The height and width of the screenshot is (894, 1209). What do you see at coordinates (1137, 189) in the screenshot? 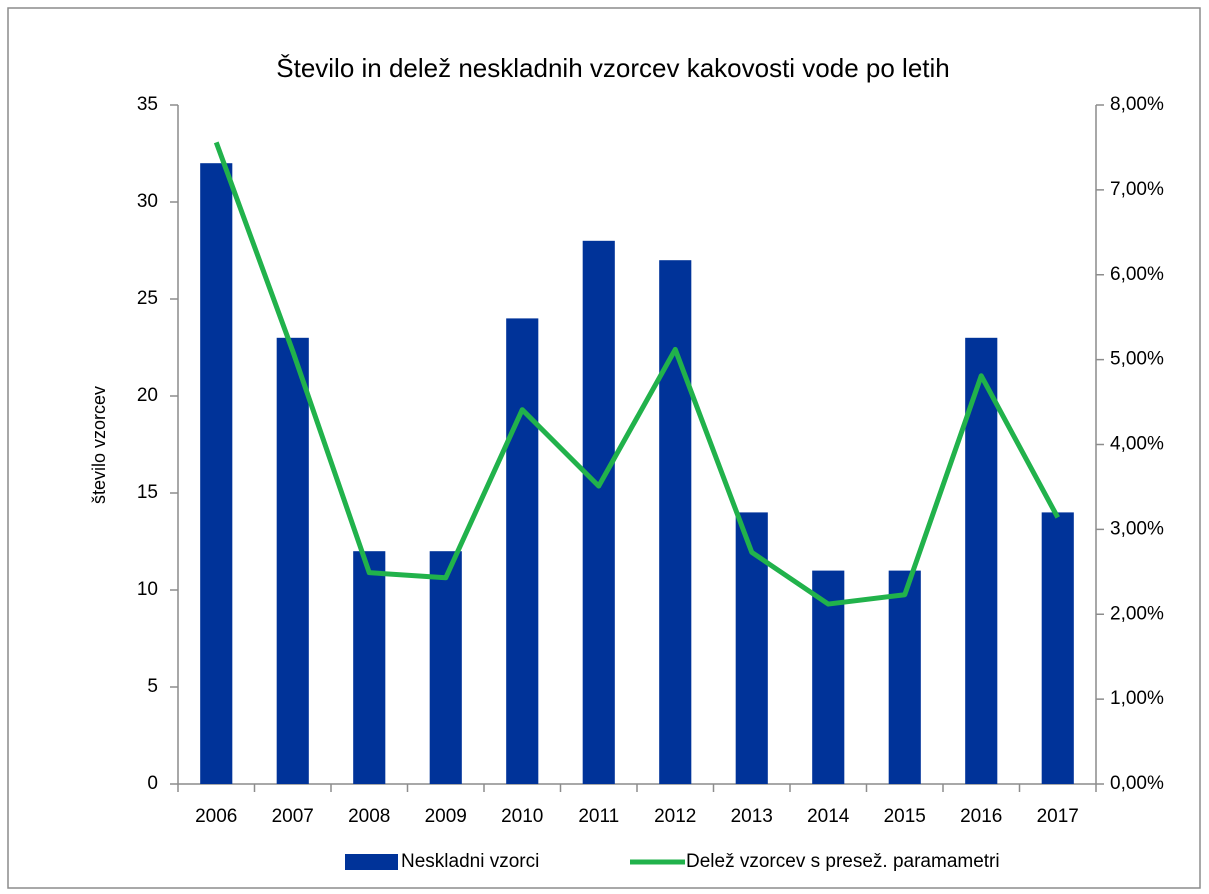
I see `y2-tick-label: 7,00%` at bounding box center [1137, 189].